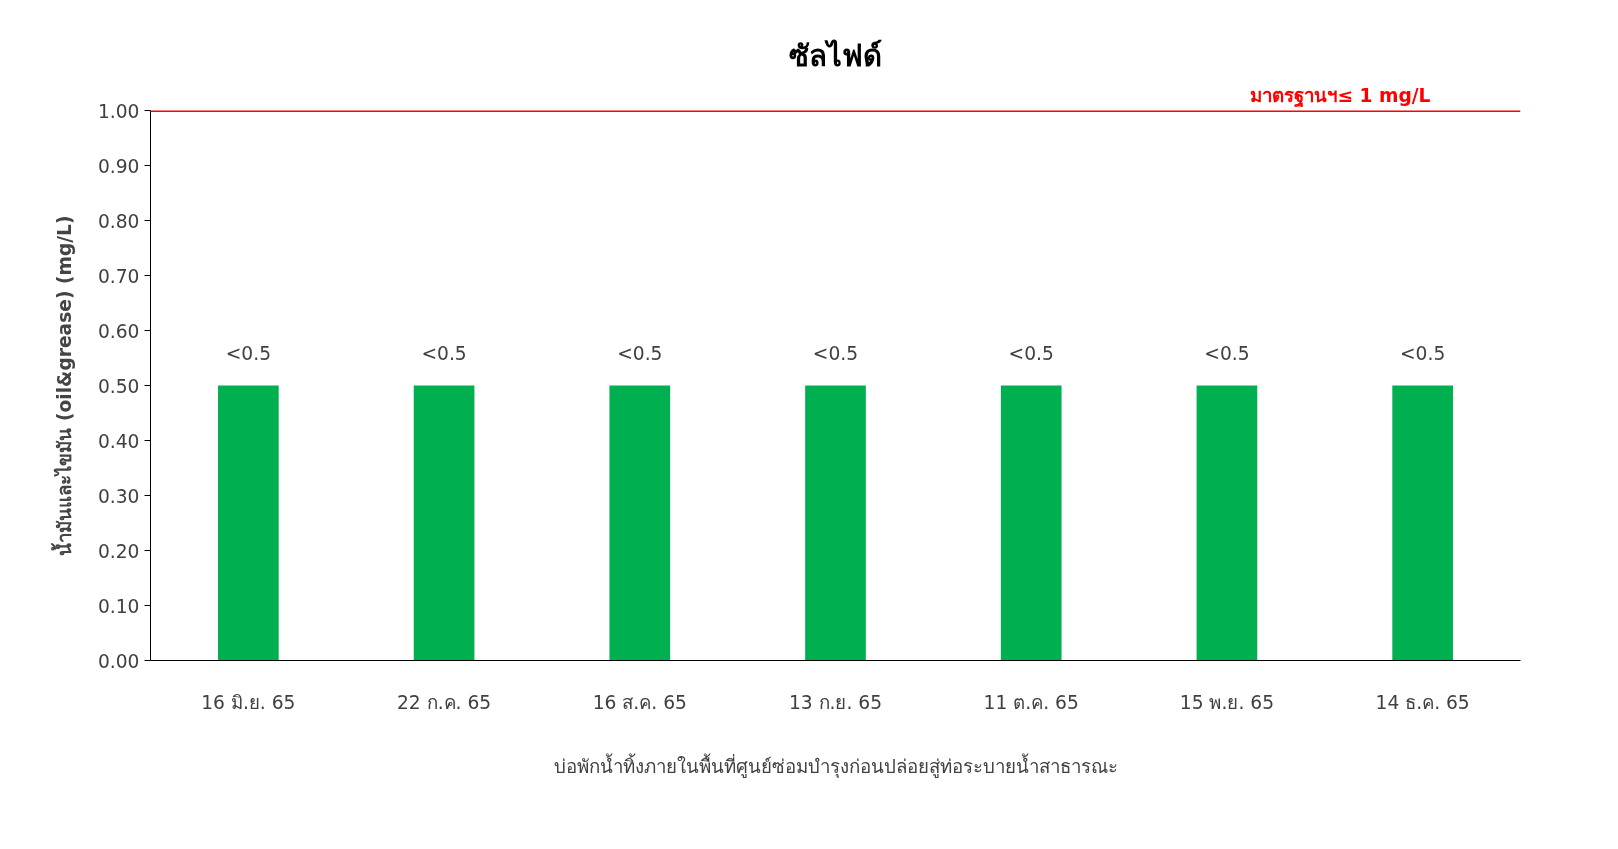 The height and width of the screenshot is (849, 1618). What do you see at coordinates (248, 702) in the screenshot?
I see `x-tick-label: 16 มิ.ย. 65` at bounding box center [248, 702].